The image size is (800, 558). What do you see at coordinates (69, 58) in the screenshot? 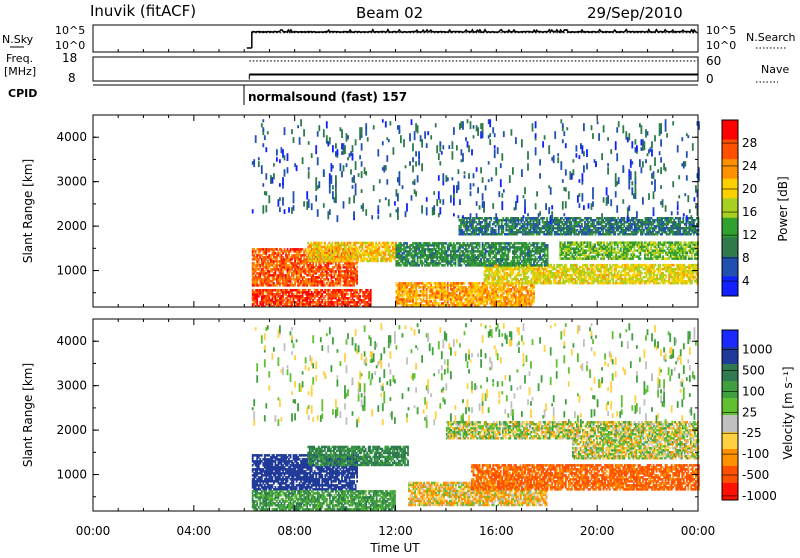
I see `freq-tick-high: 18` at bounding box center [69, 58].